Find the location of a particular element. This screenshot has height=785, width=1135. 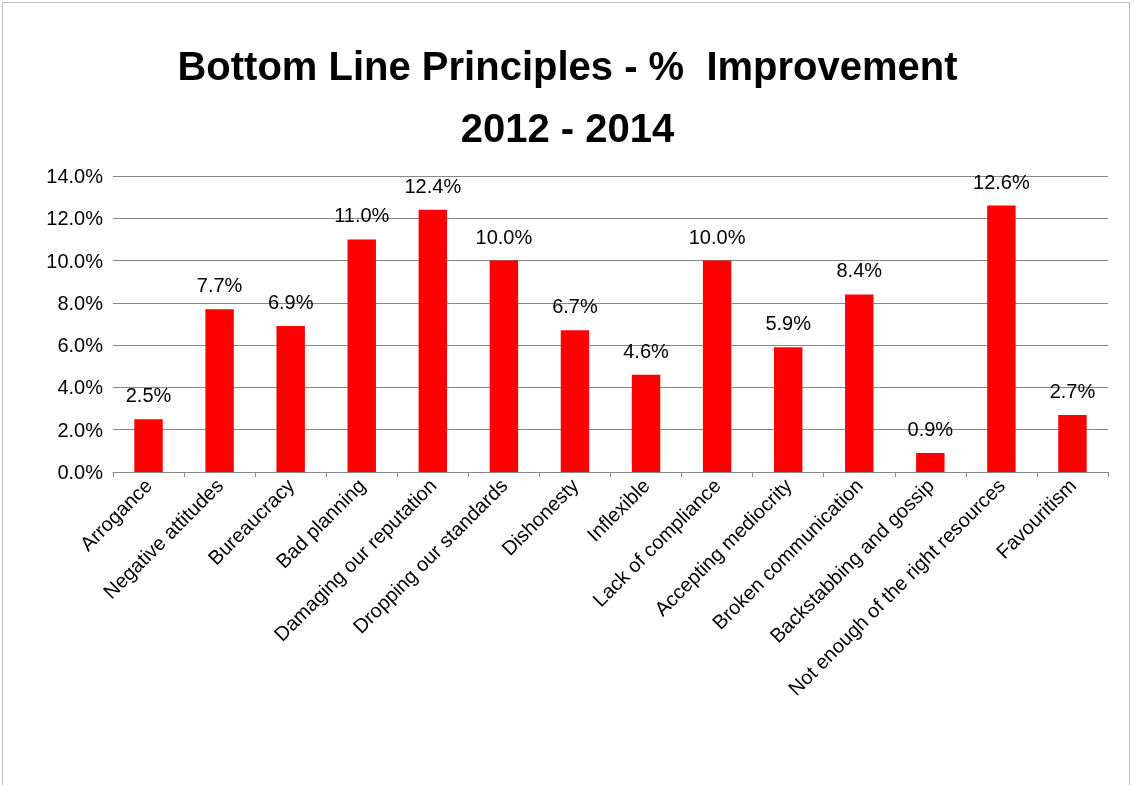

y-tick-label: 4.0% is located at coordinates (80, 387).